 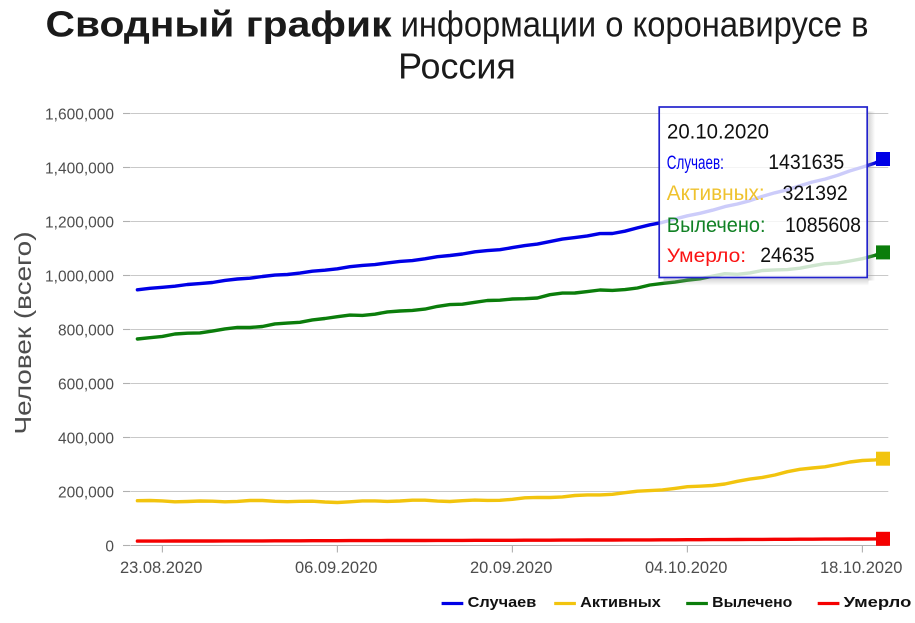 What do you see at coordinates (86, 492) in the screenshot?
I see `svg-text: 200,000` at bounding box center [86, 492].